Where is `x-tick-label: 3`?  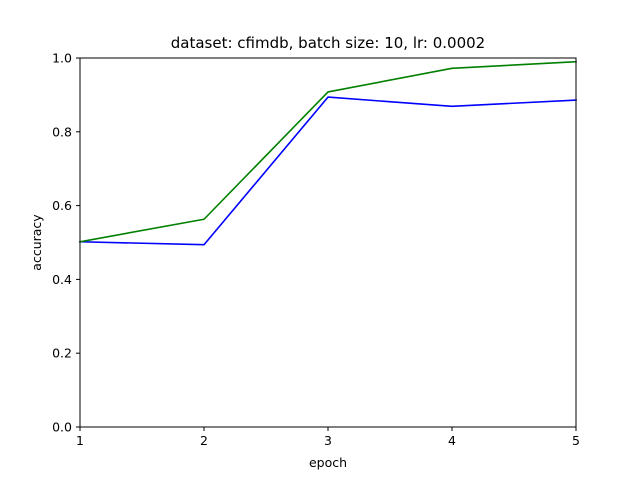 x-tick-label: 3 is located at coordinates (328, 440).